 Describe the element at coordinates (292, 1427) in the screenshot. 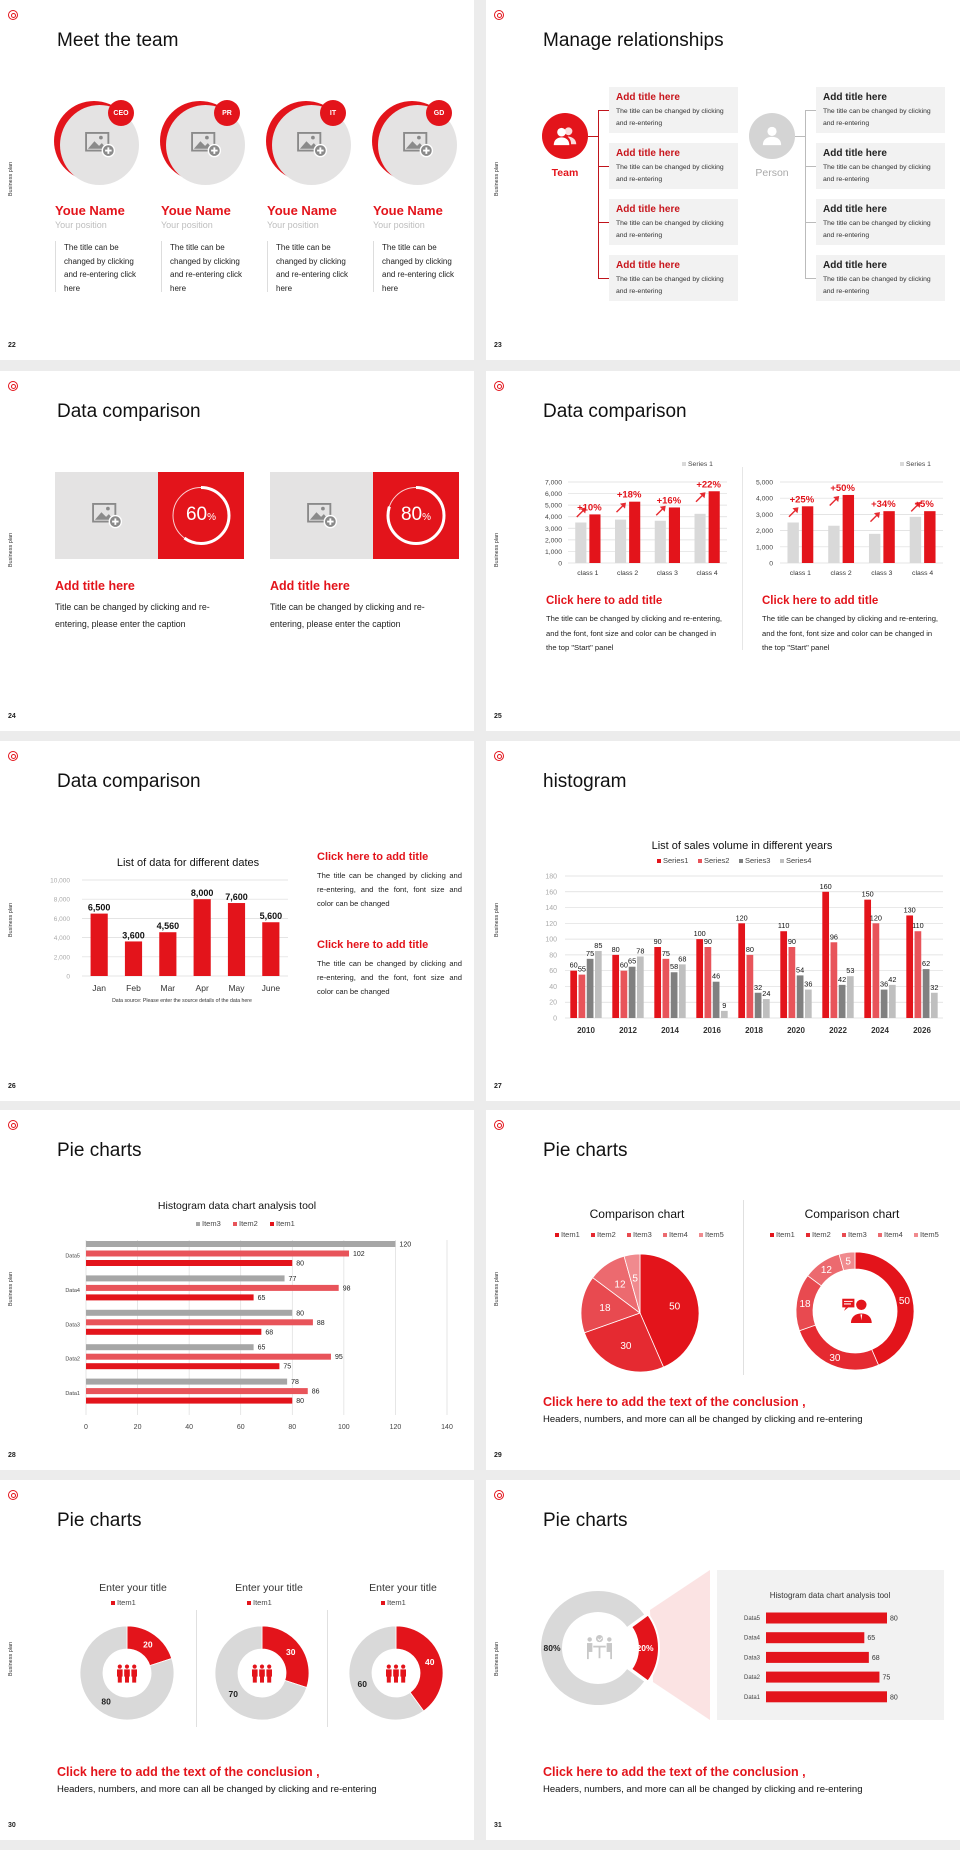

I see `x-tick-label: 80` at that location.